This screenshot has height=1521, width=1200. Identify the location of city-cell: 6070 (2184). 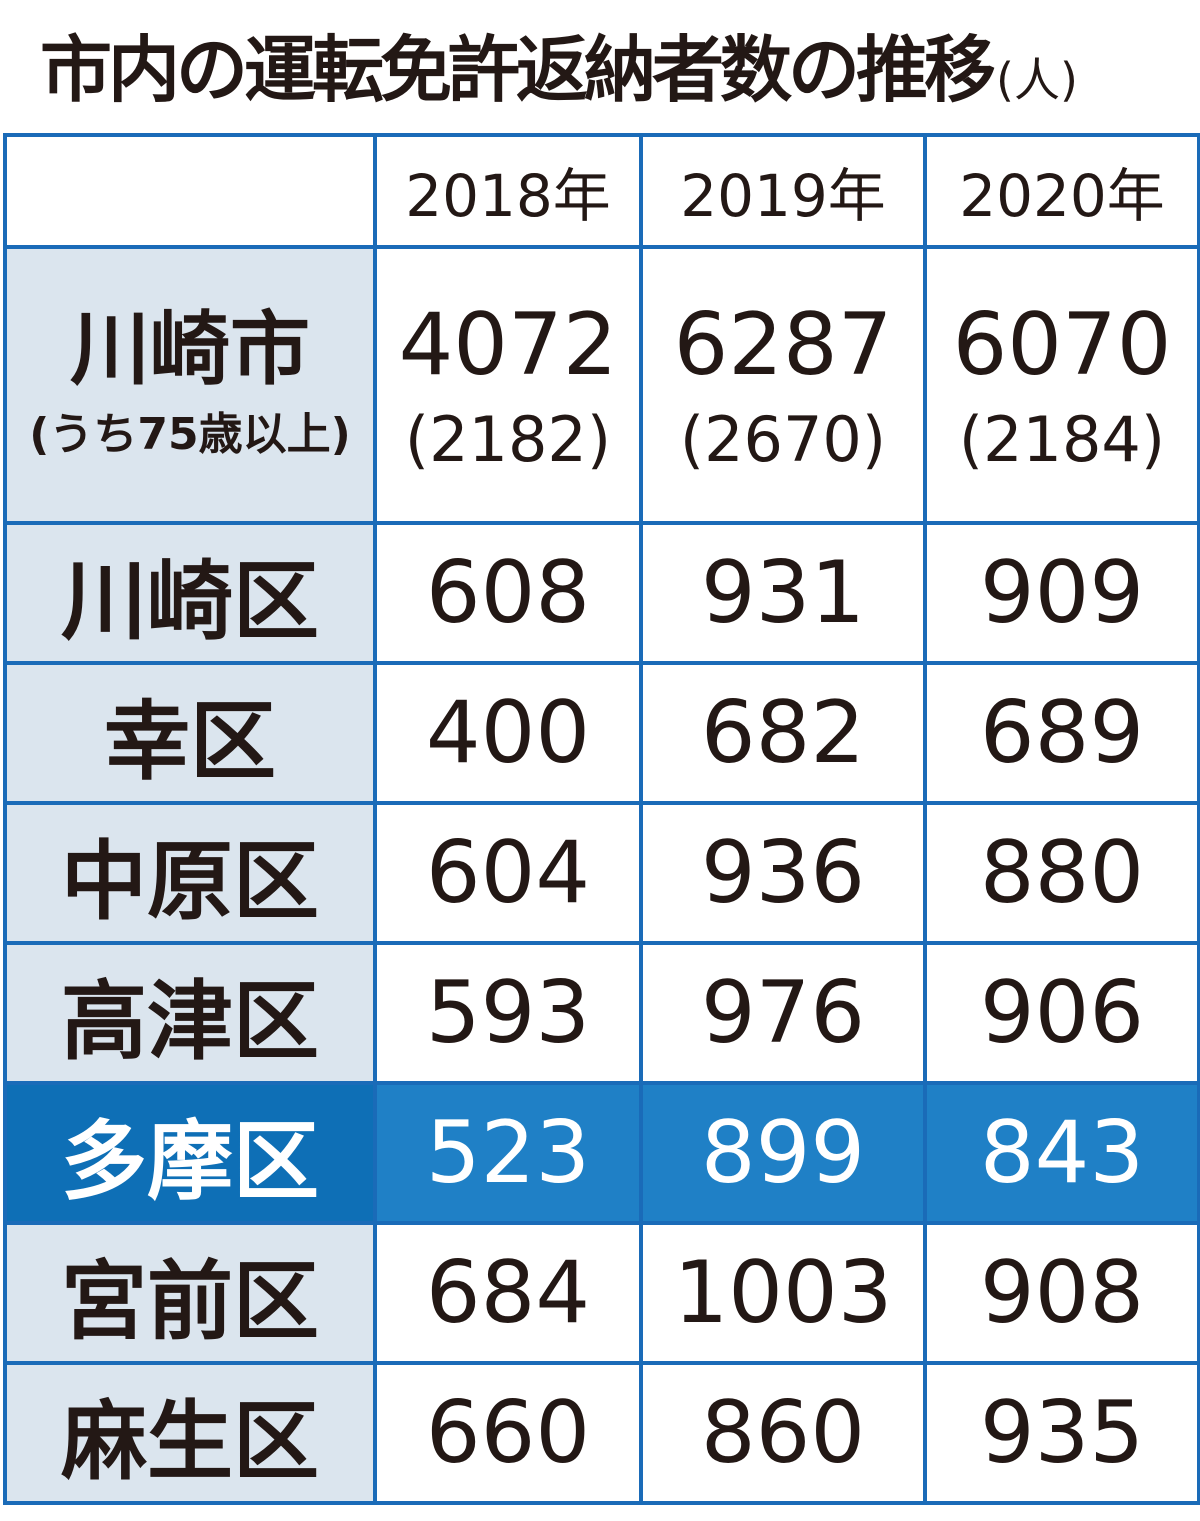
(1061, 385).